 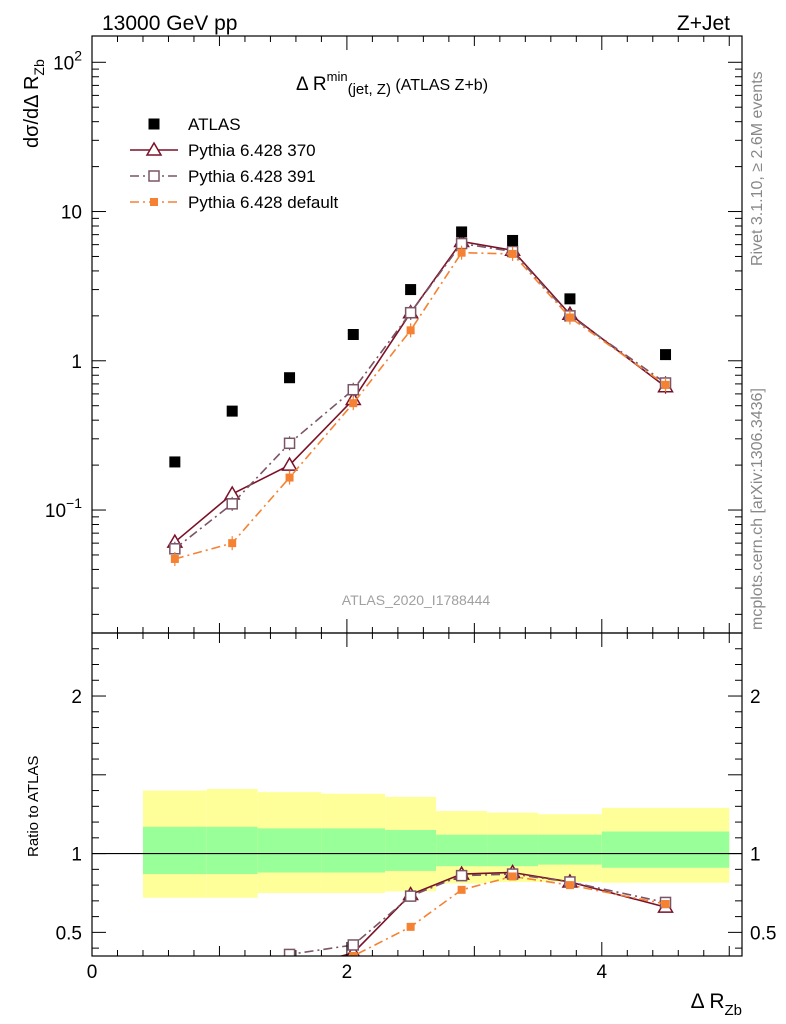 I want to click on ratio-xtick-label: 4, so click(x=602, y=972).